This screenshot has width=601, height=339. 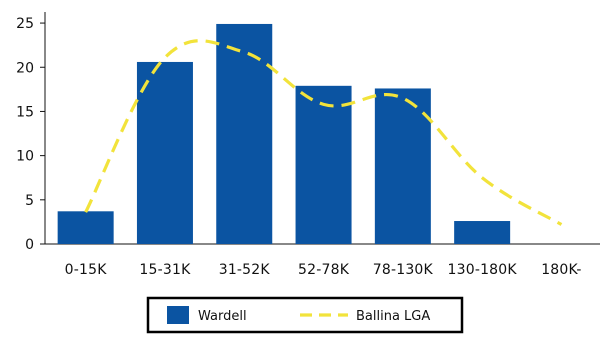 I want to click on y-tick-label: 25, so click(x=25, y=24).